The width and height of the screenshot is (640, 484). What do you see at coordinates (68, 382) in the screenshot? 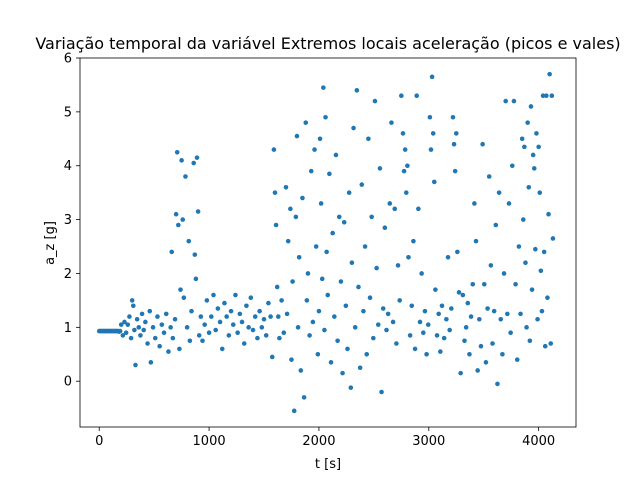
I see `y-tick-label: 0` at bounding box center [68, 382].